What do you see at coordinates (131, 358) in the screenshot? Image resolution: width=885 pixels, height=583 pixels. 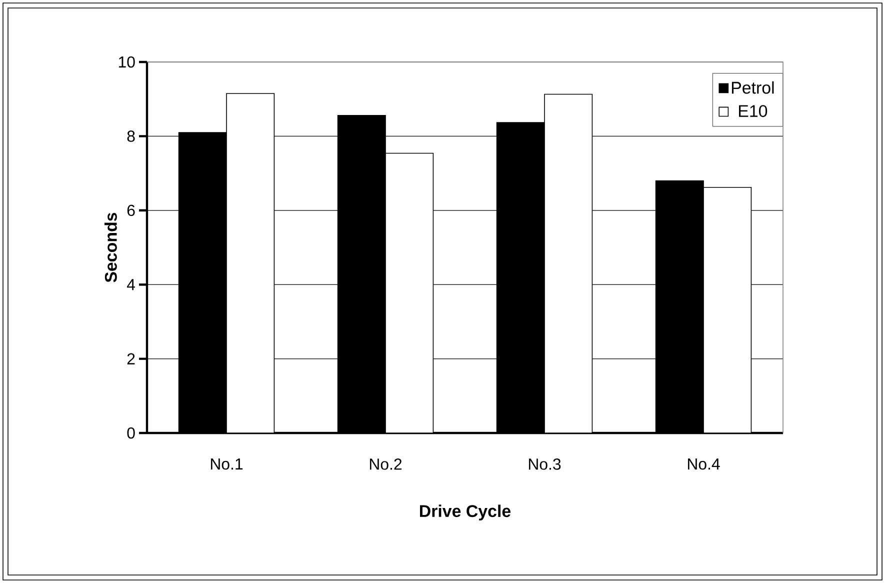 I see `y-tick-label: 2` at bounding box center [131, 358].